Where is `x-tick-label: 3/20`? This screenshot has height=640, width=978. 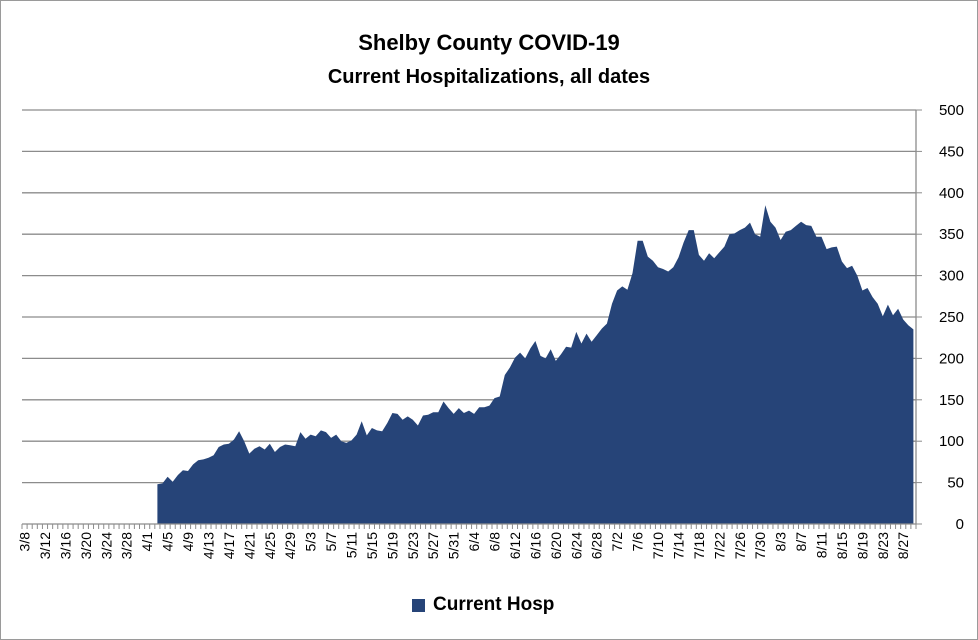
x-tick-label: 3/20 is located at coordinates (86, 545).